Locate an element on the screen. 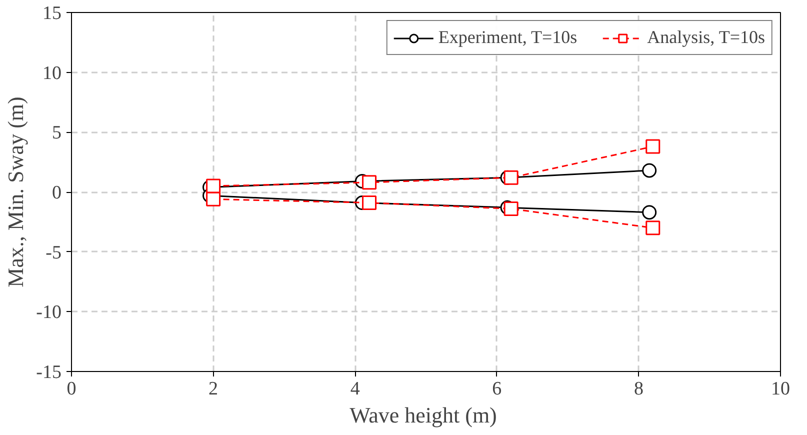  y-tick-label: -15 is located at coordinates (49, 372).